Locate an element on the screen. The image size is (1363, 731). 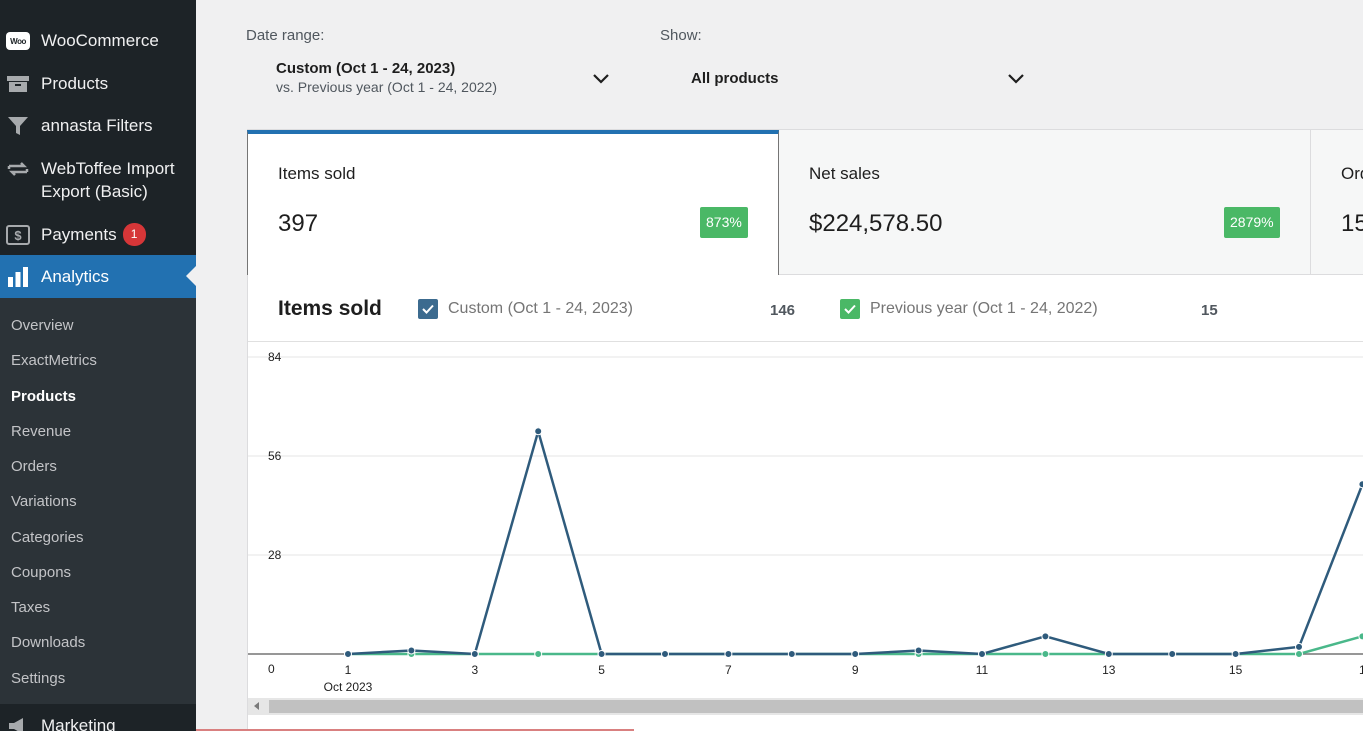
scroll-left-arrow-icon is located at coordinates (256, 706).